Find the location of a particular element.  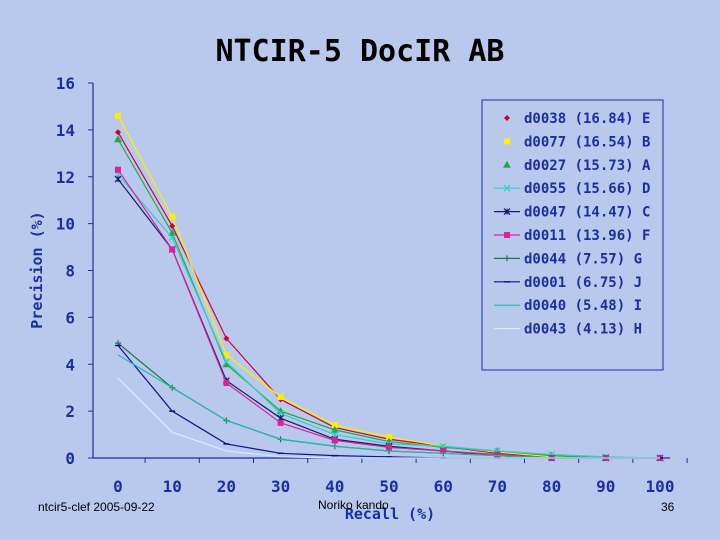

x-tick-label: 50 is located at coordinates (388, 486).